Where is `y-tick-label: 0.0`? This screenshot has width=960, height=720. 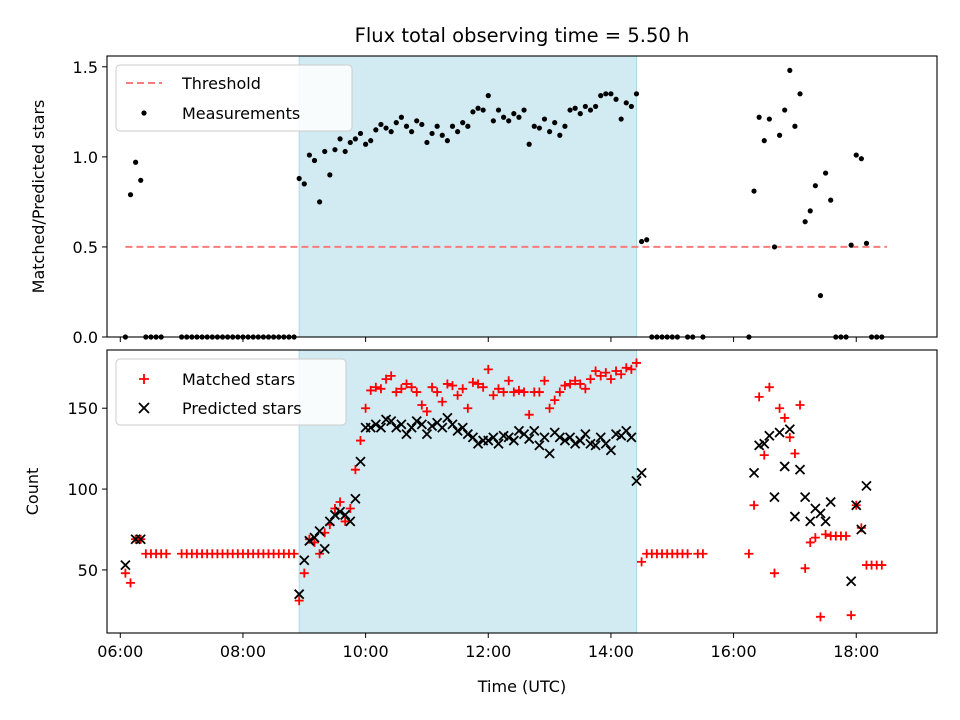 y-tick-label: 0.0 is located at coordinates (85, 337).